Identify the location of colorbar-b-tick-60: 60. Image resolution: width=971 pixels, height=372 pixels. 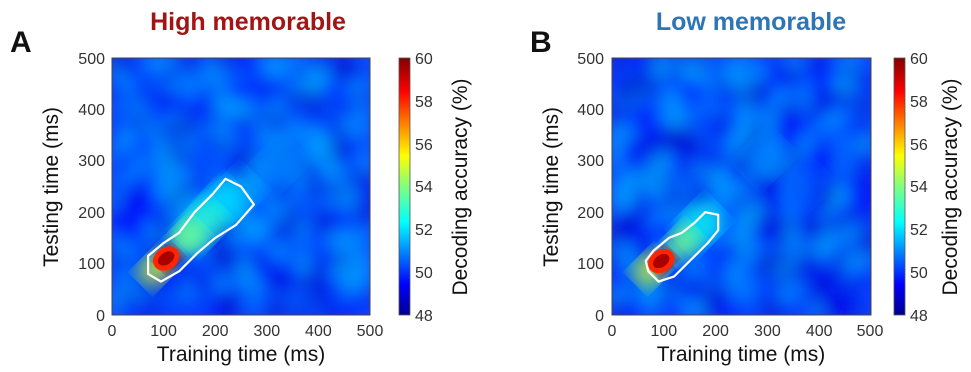
(919, 59).